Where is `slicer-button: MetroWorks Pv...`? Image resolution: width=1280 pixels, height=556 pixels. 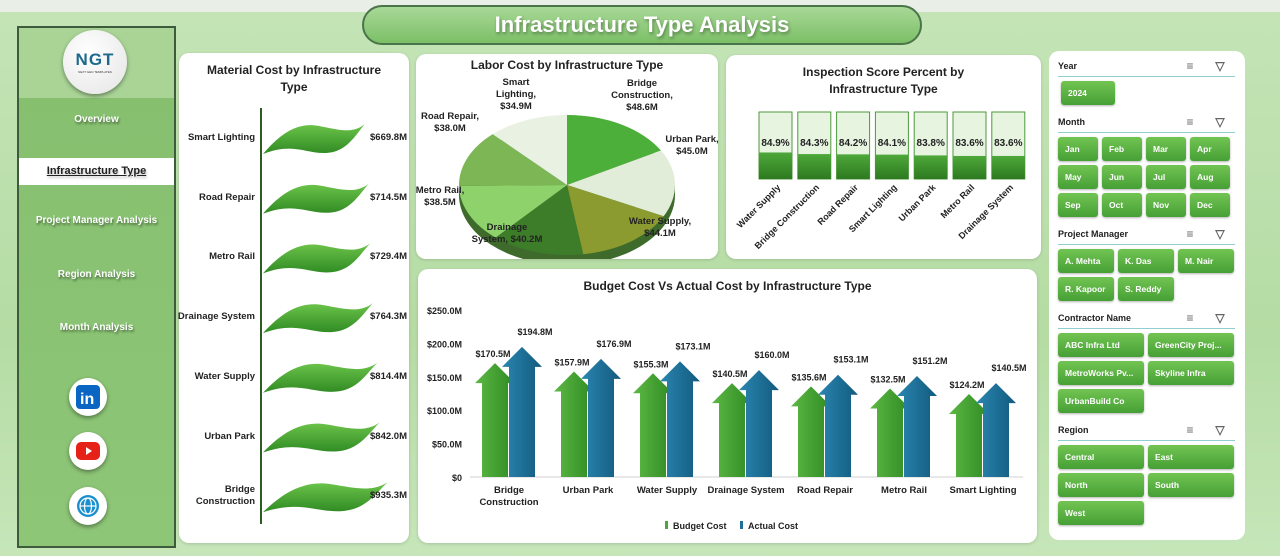 slicer-button: MetroWorks Pv... is located at coordinates (1101, 373).